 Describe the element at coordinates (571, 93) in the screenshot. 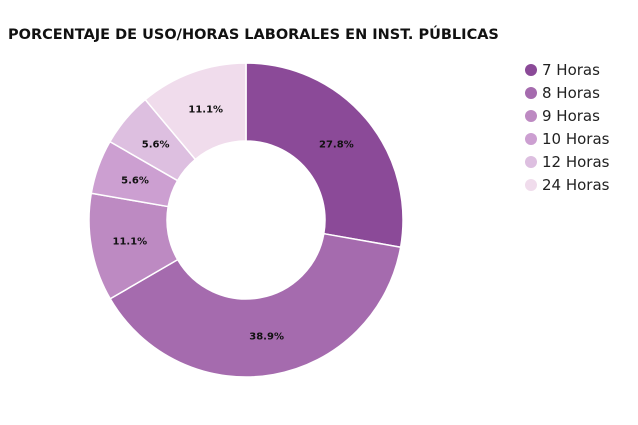

I see `legend-label: 8 Horas` at that location.